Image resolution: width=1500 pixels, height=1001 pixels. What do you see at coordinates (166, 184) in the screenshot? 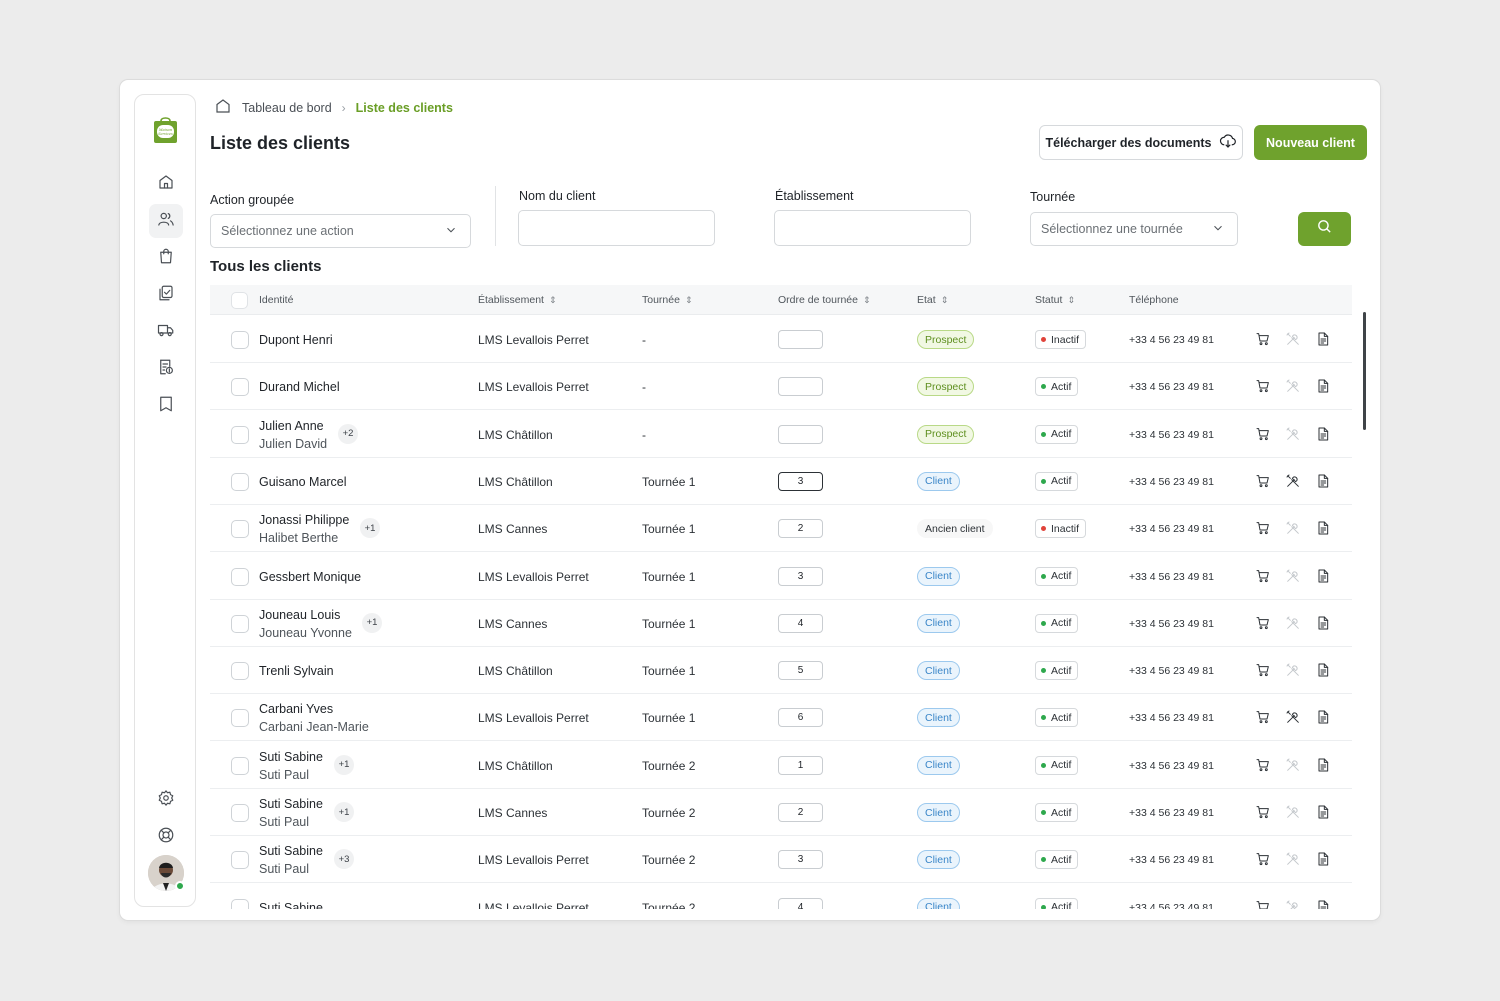
I see `nav-home` at bounding box center [166, 184].